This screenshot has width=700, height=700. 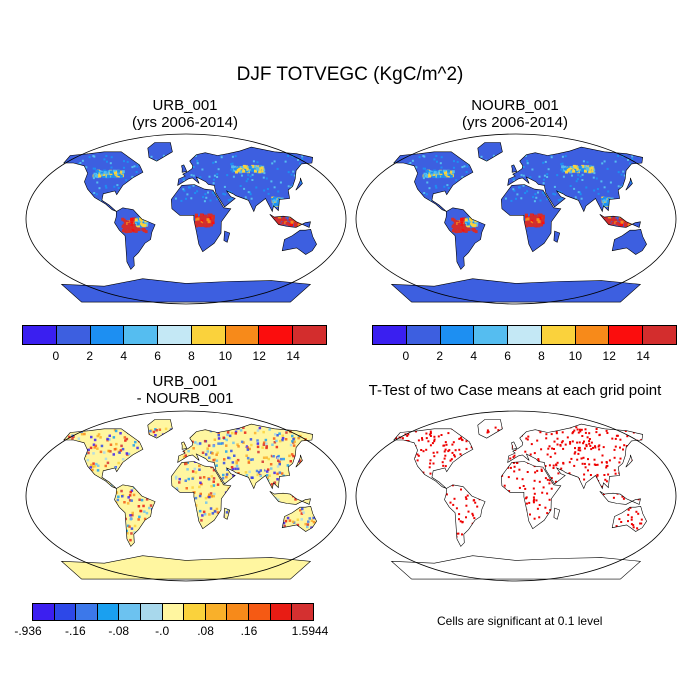 I want to click on map-difference, so click(x=186, y=496).